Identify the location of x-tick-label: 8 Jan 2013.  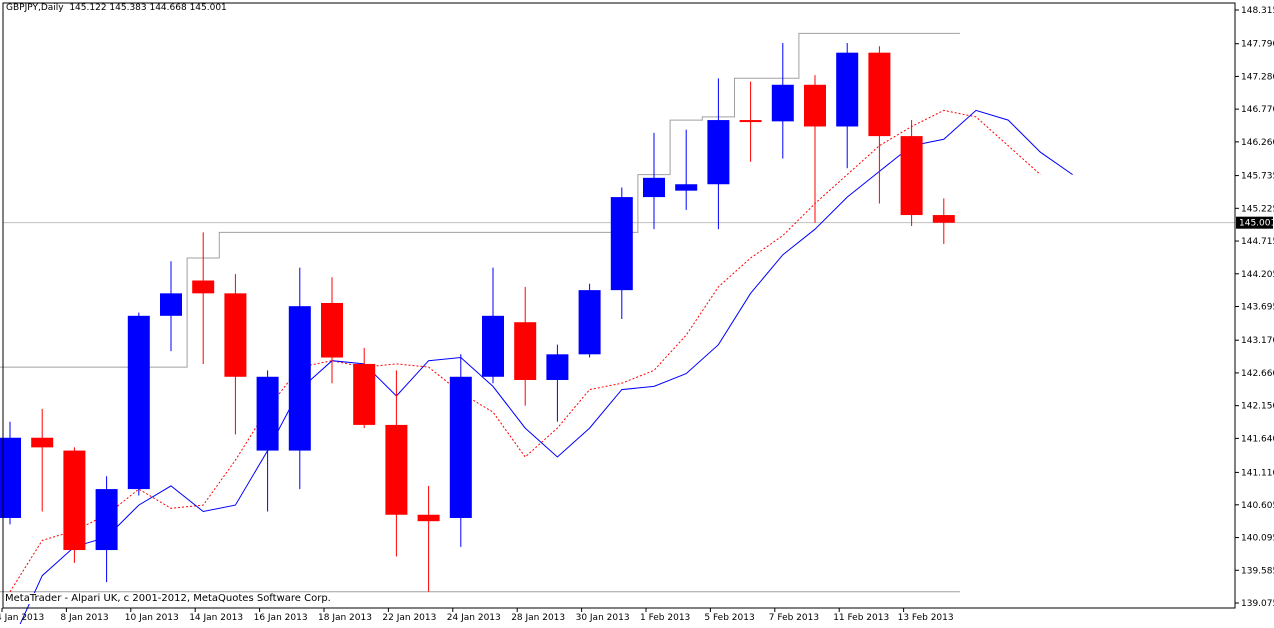
(84, 618).